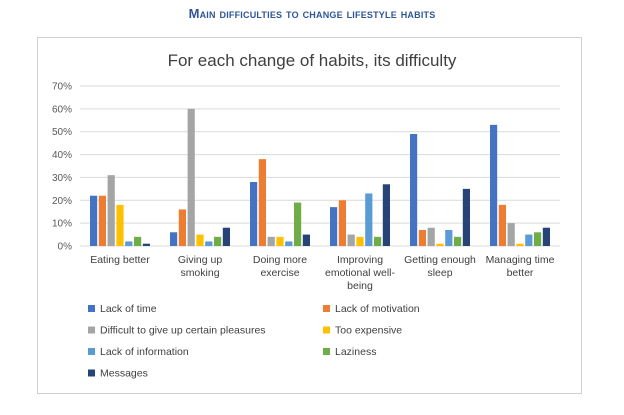 The height and width of the screenshot is (415, 624). Describe the element at coordinates (183, 331) in the screenshot. I see `legend-label: Difficult to give up certain pleasures` at that location.